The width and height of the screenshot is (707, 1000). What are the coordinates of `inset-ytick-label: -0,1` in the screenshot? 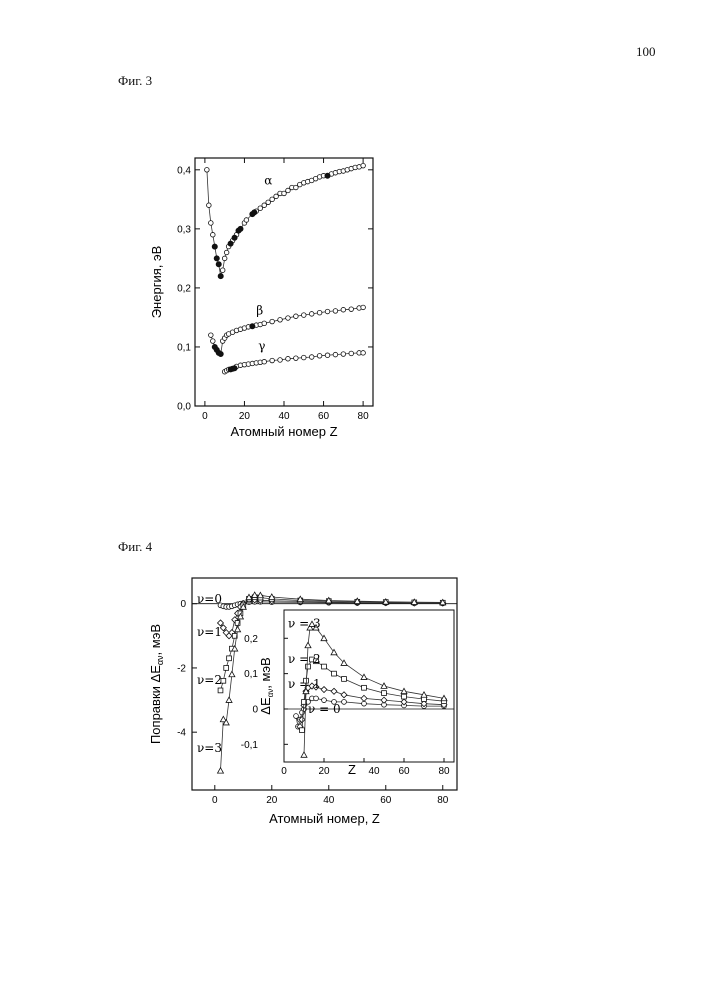 It's located at (250, 745).